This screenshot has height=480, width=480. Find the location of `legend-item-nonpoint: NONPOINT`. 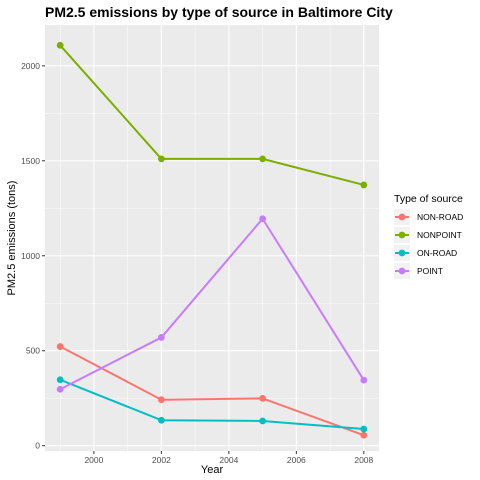

legend-item-nonpoint: NONPOINT is located at coordinates (428, 235).